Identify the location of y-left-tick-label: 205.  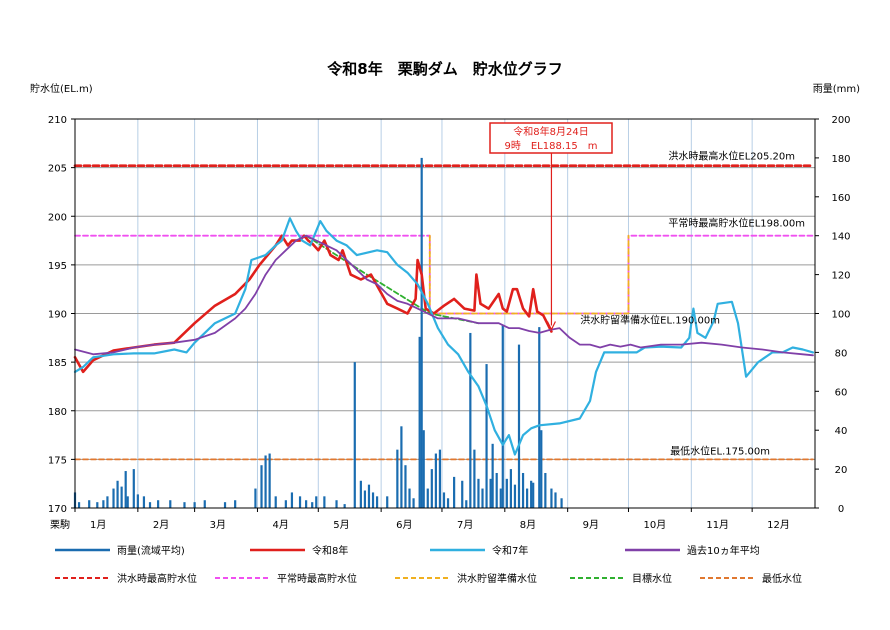
(57, 169).